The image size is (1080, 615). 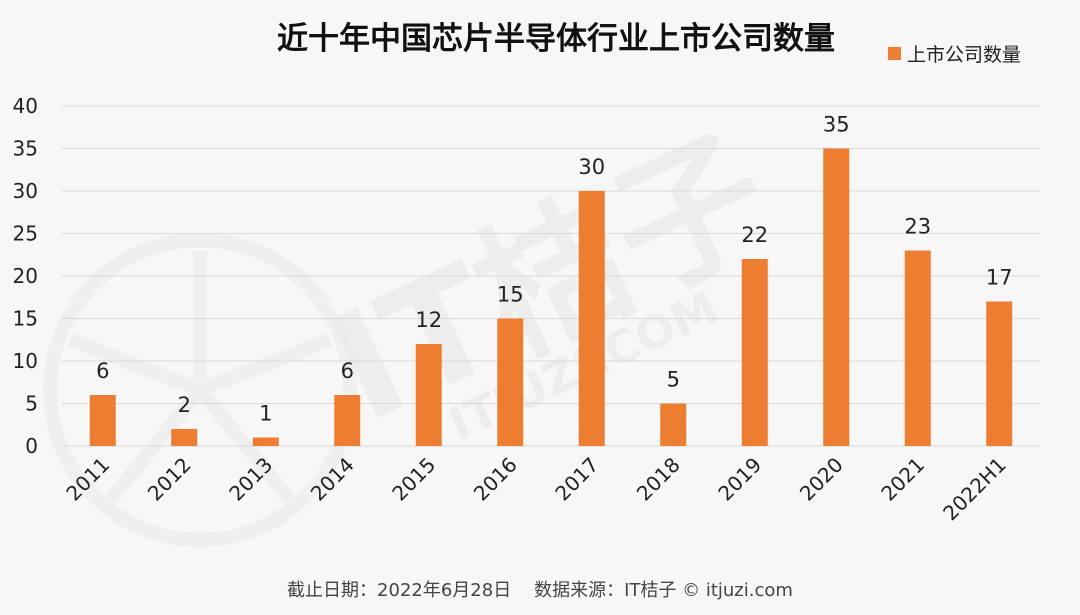 What do you see at coordinates (902, 479) in the screenshot?
I see `x-tick-label: 2021` at bounding box center [902, 479].